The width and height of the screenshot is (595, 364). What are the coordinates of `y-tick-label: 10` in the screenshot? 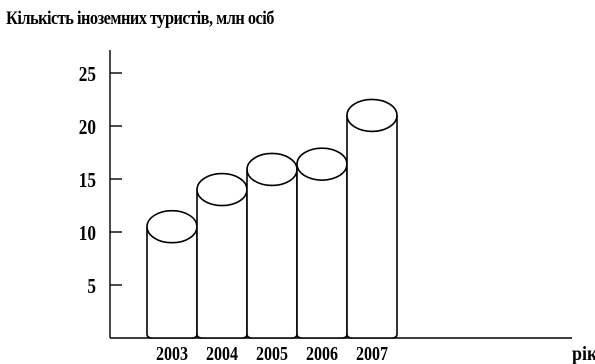 It's located at (87, 234).